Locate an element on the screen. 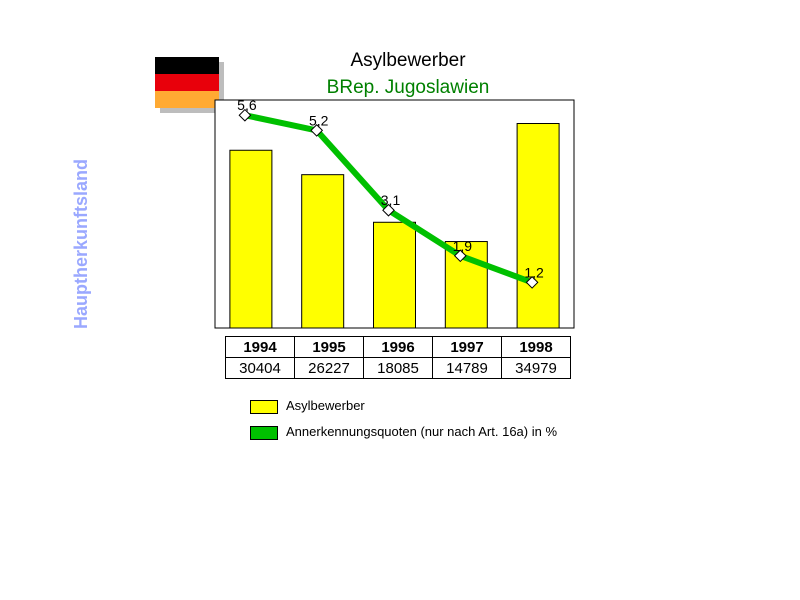 Image resolution: width=800 pixels, height=600 pixels. german-flag-icon is located at coordinates (187, 82).